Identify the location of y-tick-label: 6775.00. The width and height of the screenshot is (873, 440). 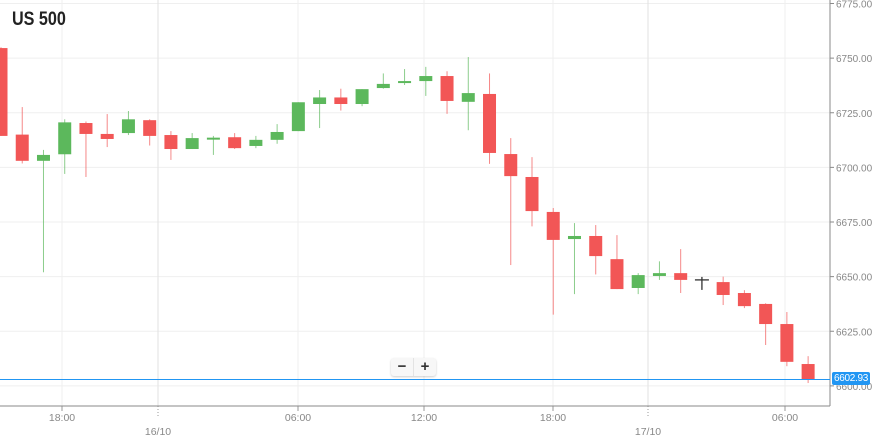
(854, 5).